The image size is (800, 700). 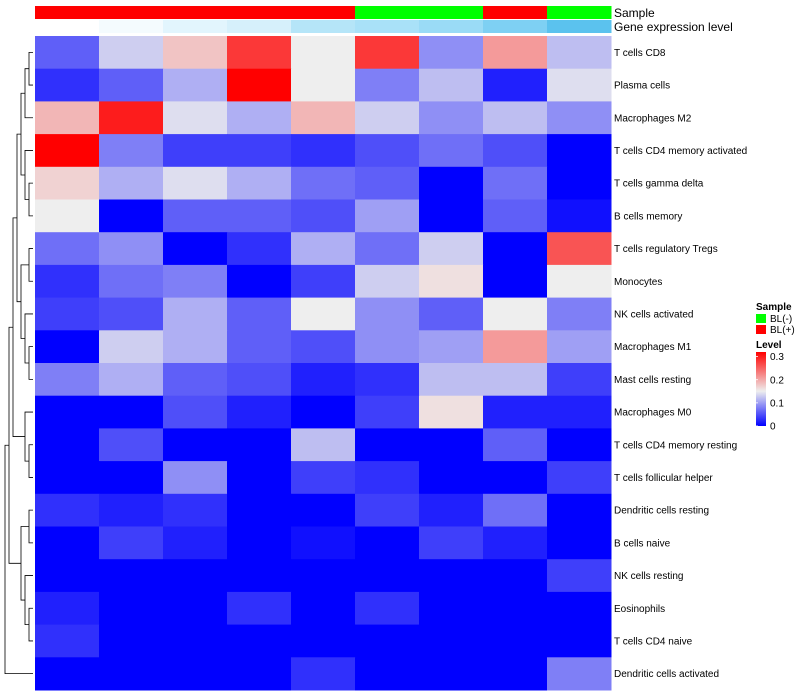 What do you see at coordinates (634, 13) in the screenshot?
I see `sample-annotation-label: Sample` at bounding box center [634, 13].